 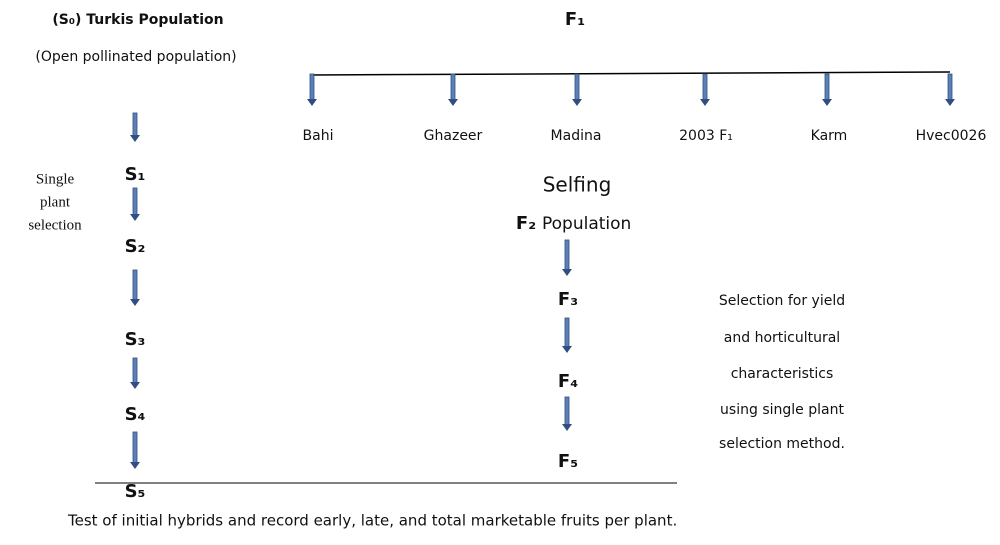 I want to click on left-stage: S₅, so click(x=135, y=491).